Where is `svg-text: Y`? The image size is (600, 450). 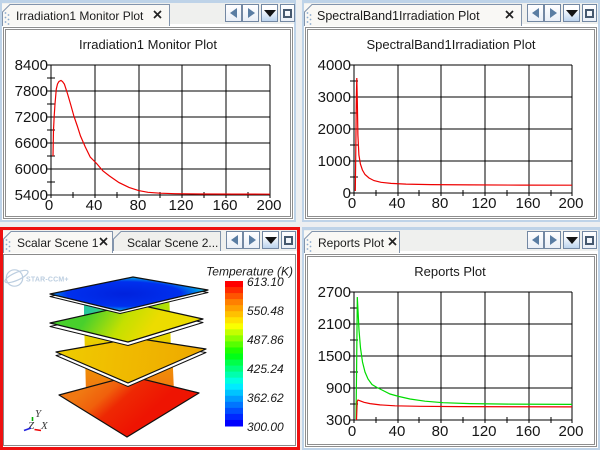 svg-text: Y is located at coordinates (39, 414).